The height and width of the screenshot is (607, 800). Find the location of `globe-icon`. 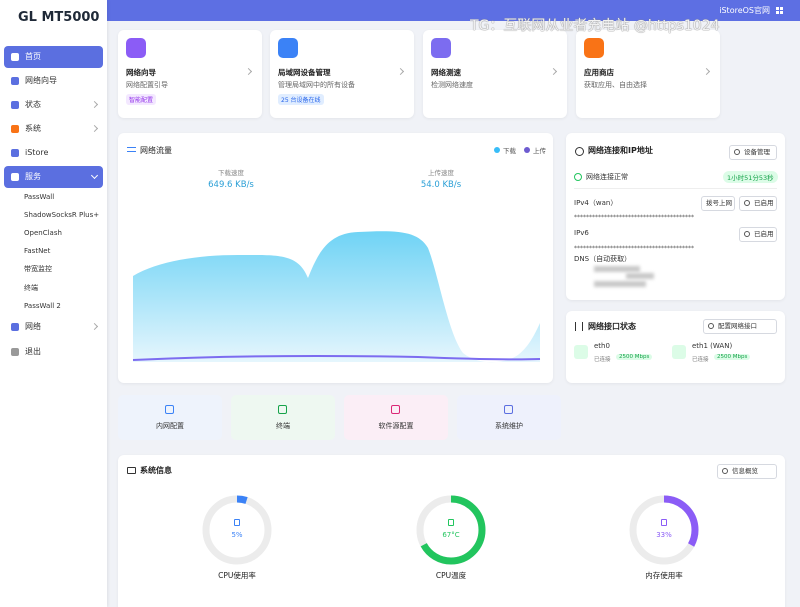

globe-icon is located at coordinates (579, 151).